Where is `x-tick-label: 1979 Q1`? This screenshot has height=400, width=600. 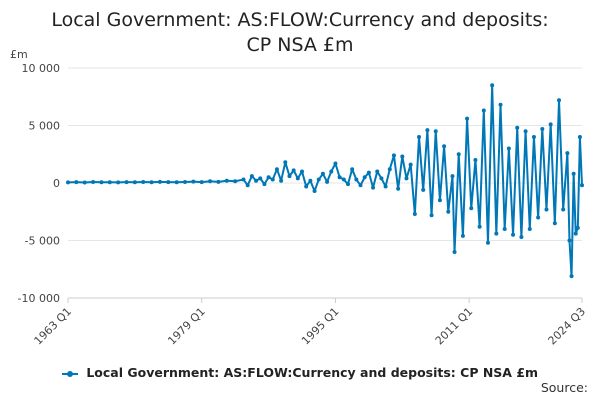 x-tick-label: 1979 Q1 is located at coordinates (186, 326).